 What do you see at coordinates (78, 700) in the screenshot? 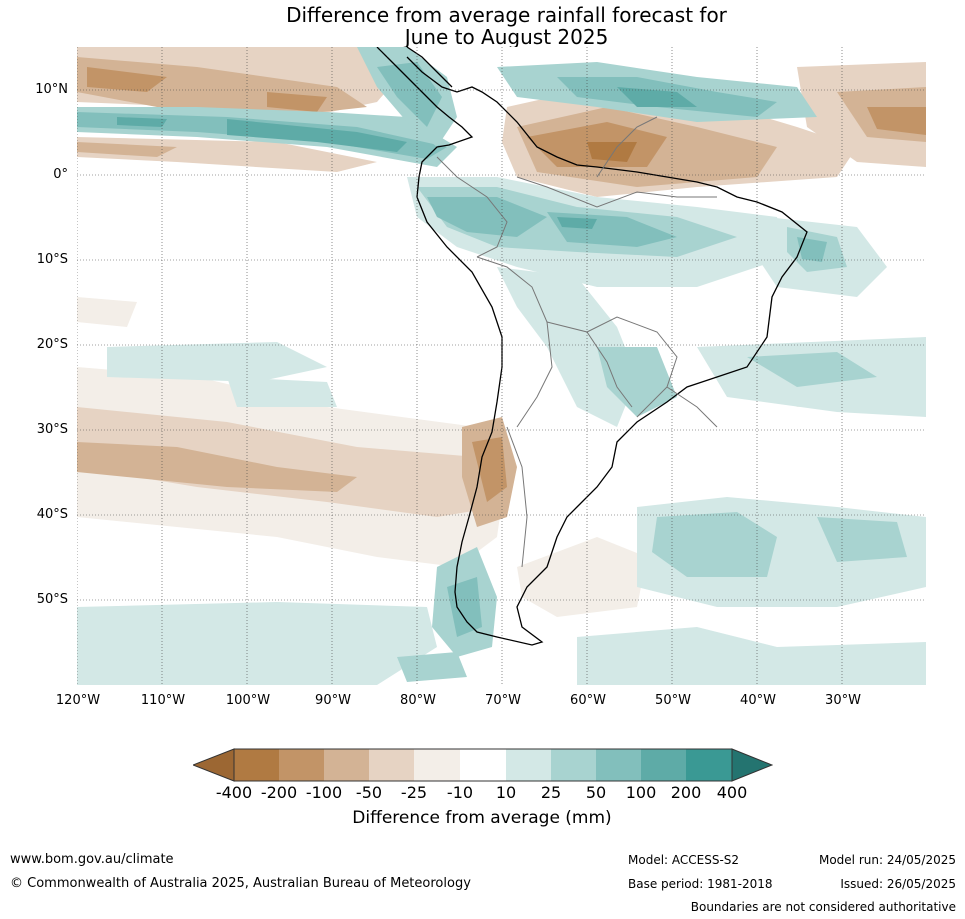
I see `lon-label-120w: 120°W` at bounding box center [78, 700].